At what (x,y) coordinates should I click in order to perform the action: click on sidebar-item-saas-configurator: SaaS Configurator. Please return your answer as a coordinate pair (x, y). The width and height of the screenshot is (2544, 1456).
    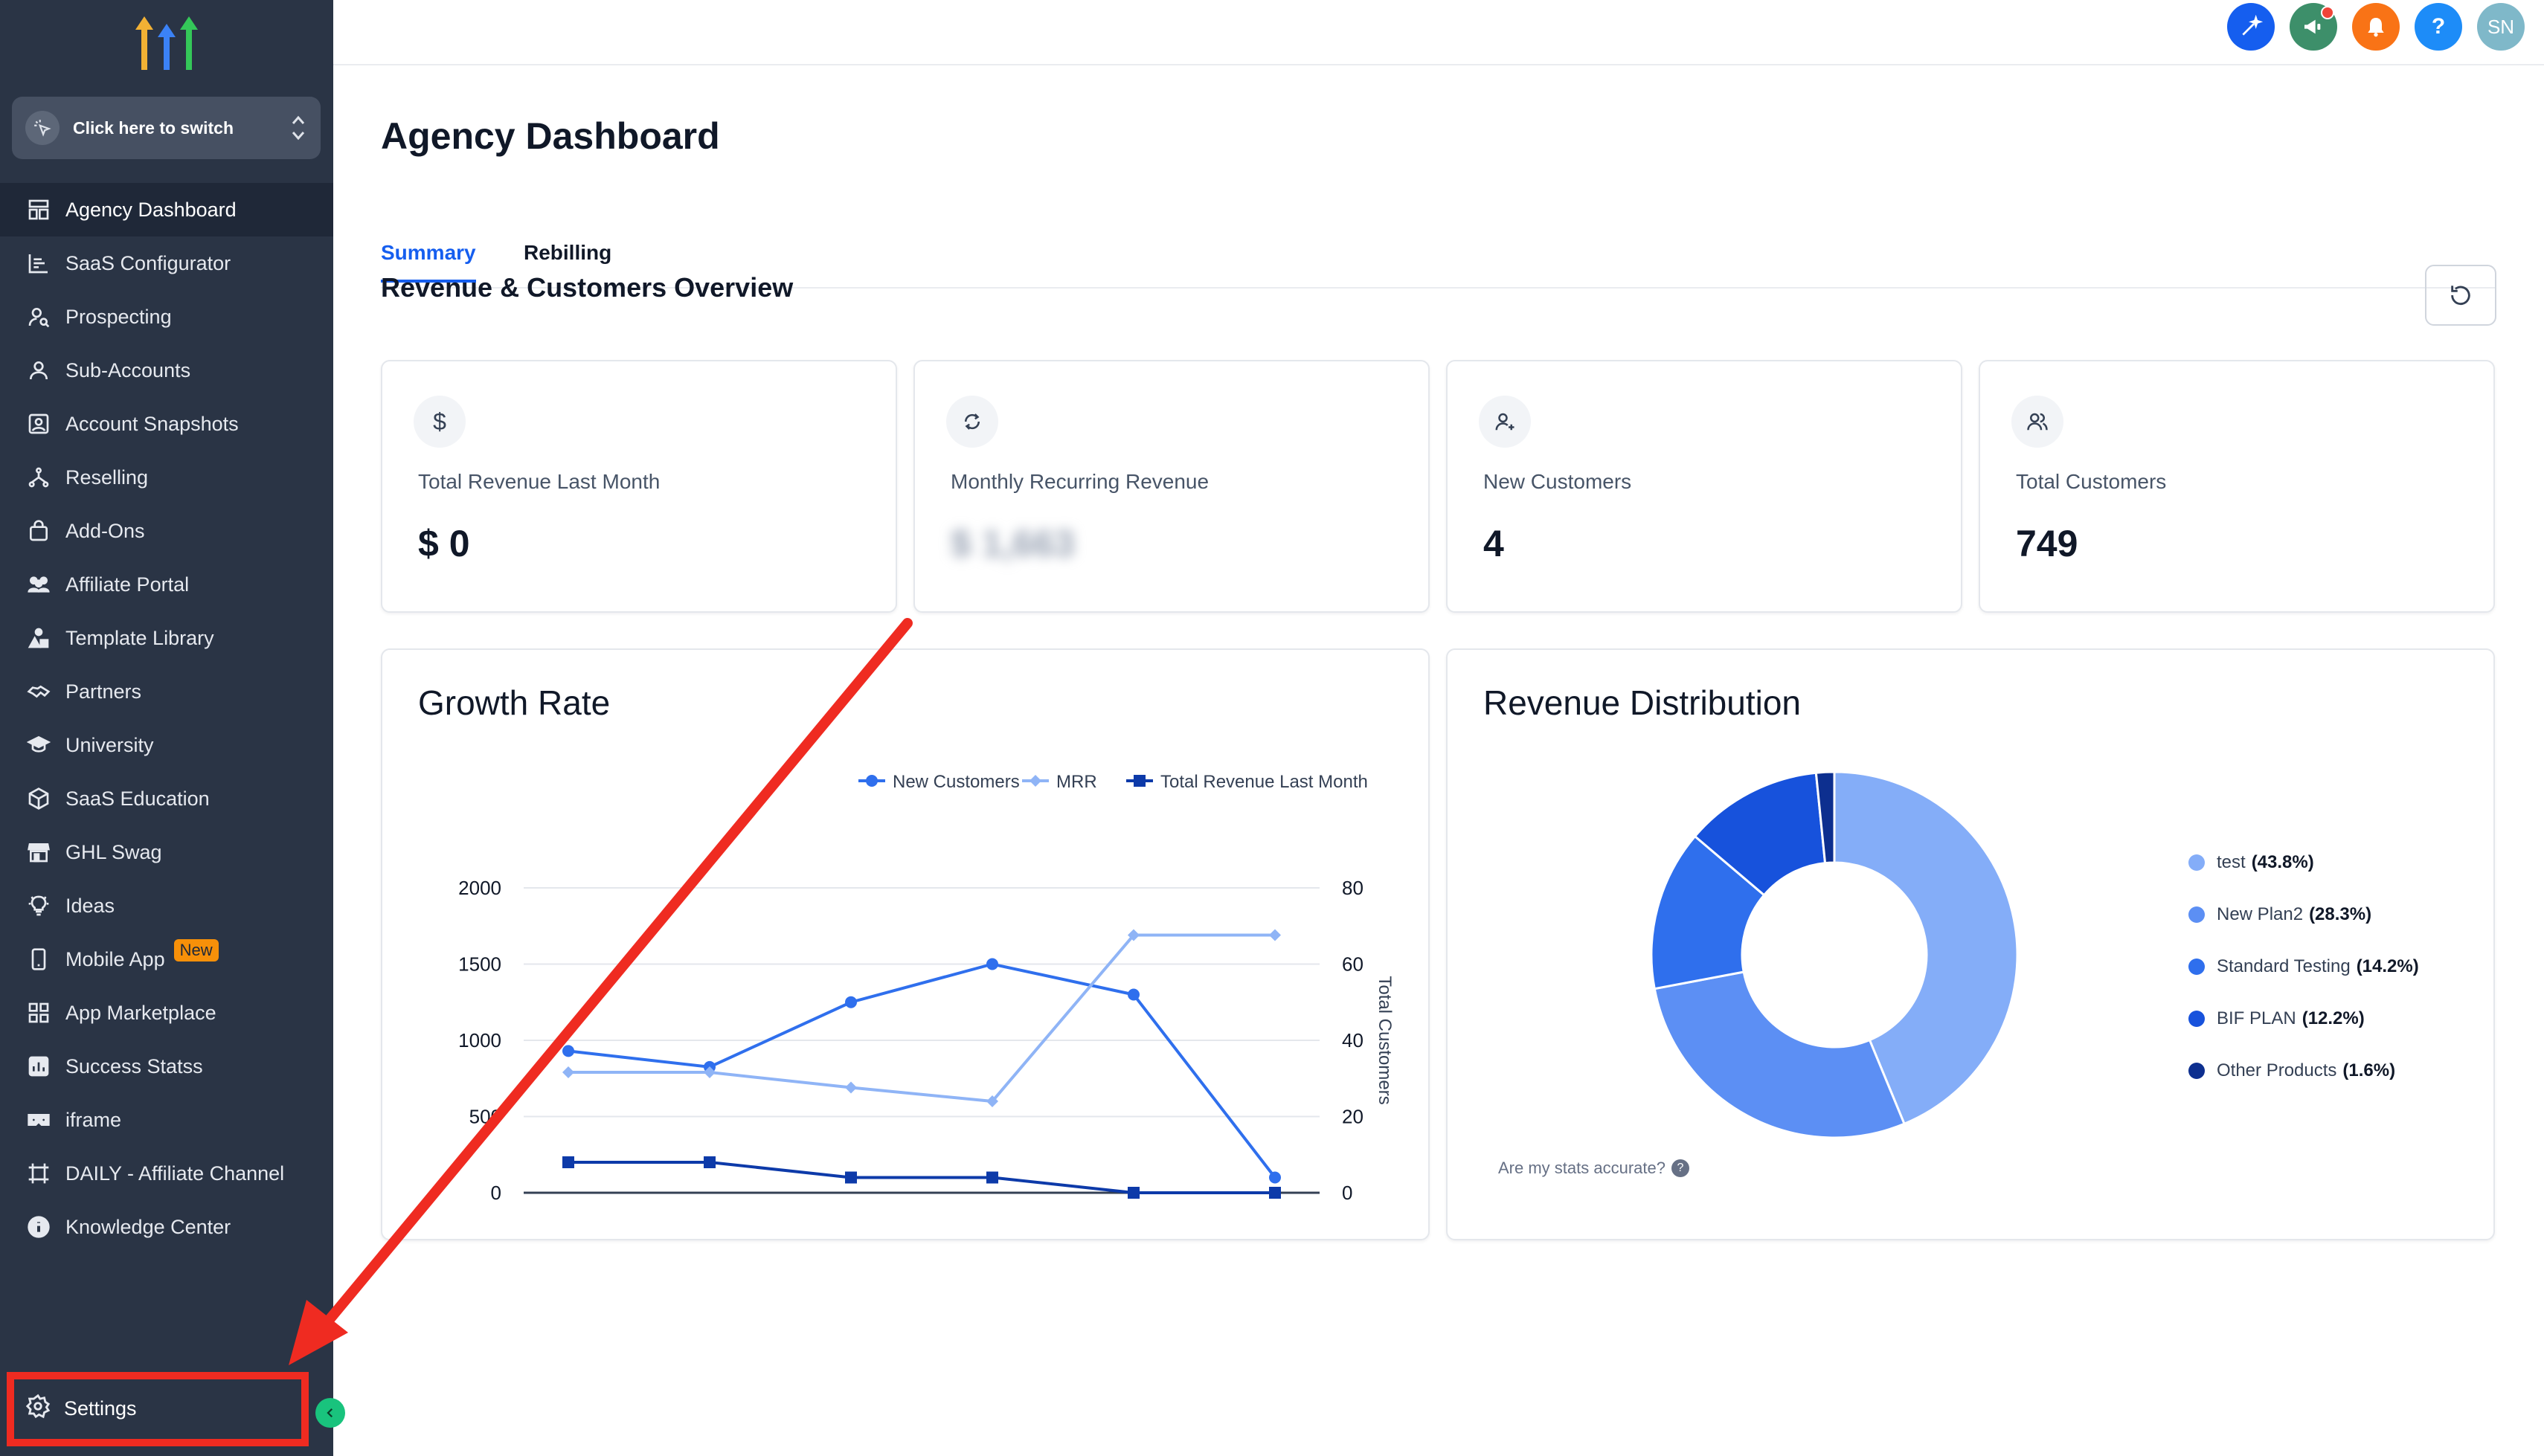
    Looking at the image, I should click on (166, 263).